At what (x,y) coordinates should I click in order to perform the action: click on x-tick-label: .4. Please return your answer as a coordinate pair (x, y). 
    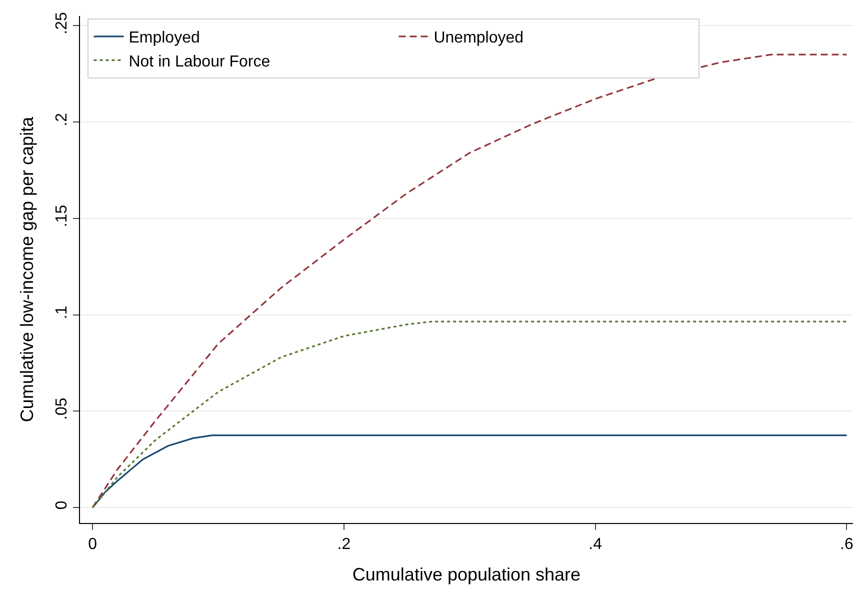
    Looking at the image, I should click on (595, 545).